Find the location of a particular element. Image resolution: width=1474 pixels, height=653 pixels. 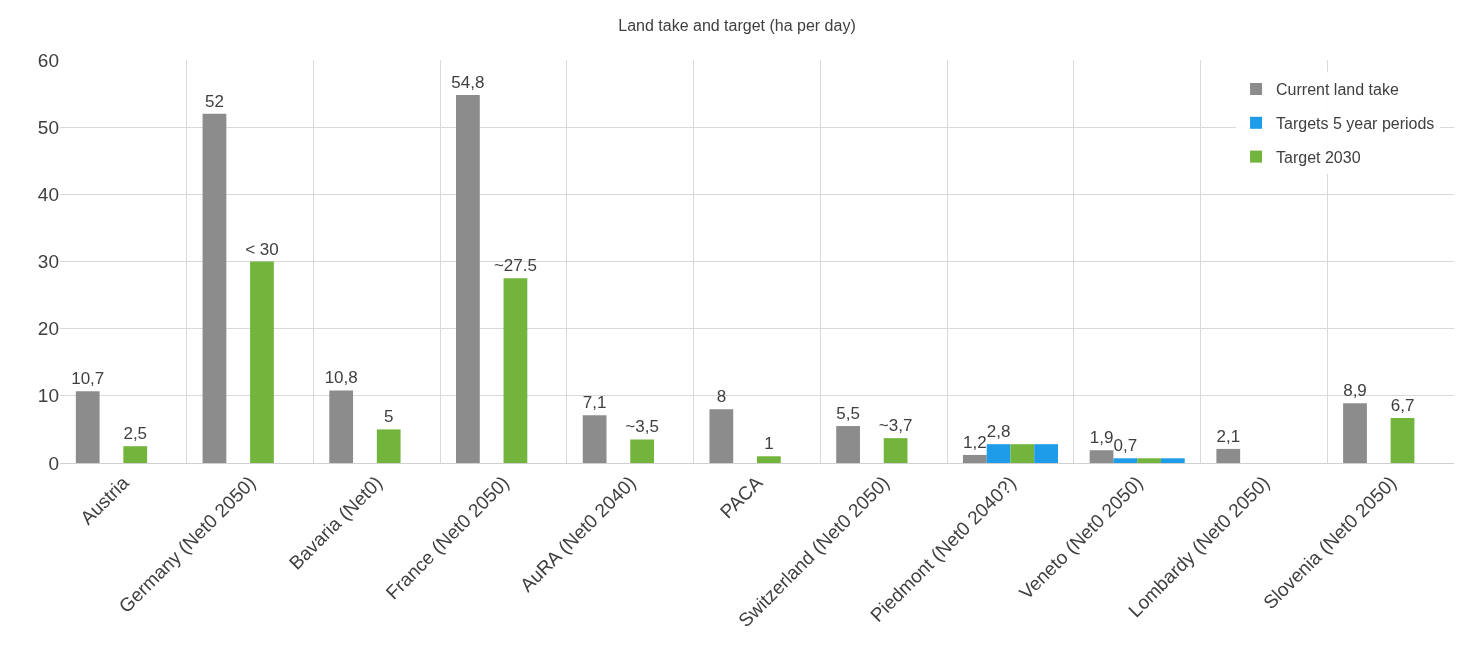

chart-title: Land take and target (ha per day) is located at coordinates (737, 25).